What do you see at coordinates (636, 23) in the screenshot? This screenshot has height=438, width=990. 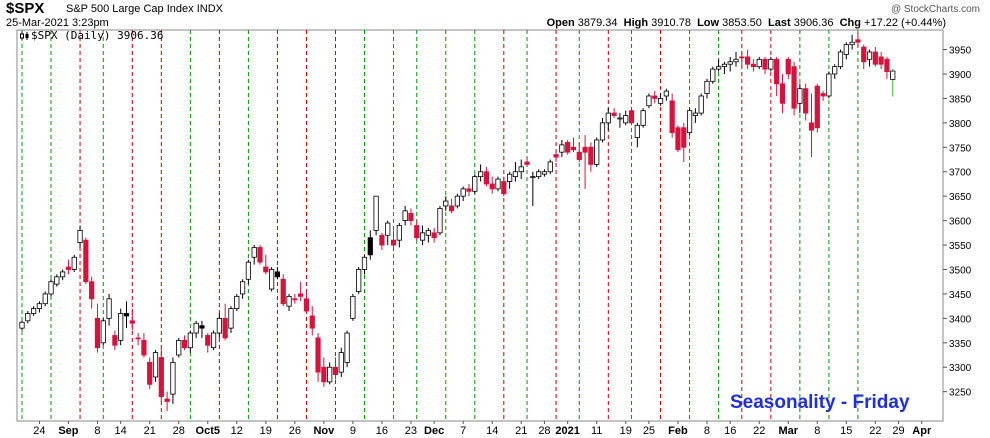 I see `high-label: High` at bounding box center [636, 23].